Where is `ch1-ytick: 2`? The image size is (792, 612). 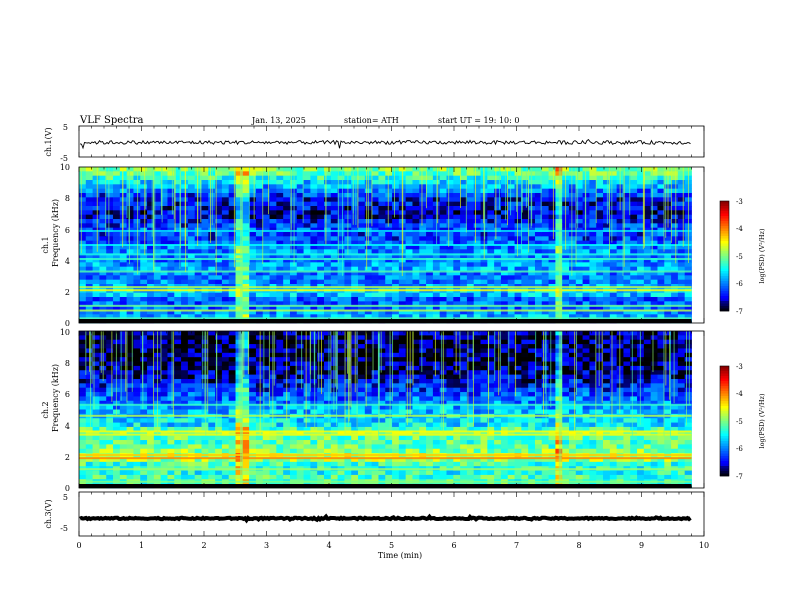 ch1-ytick: 2 is located at coordinates (67, 292).